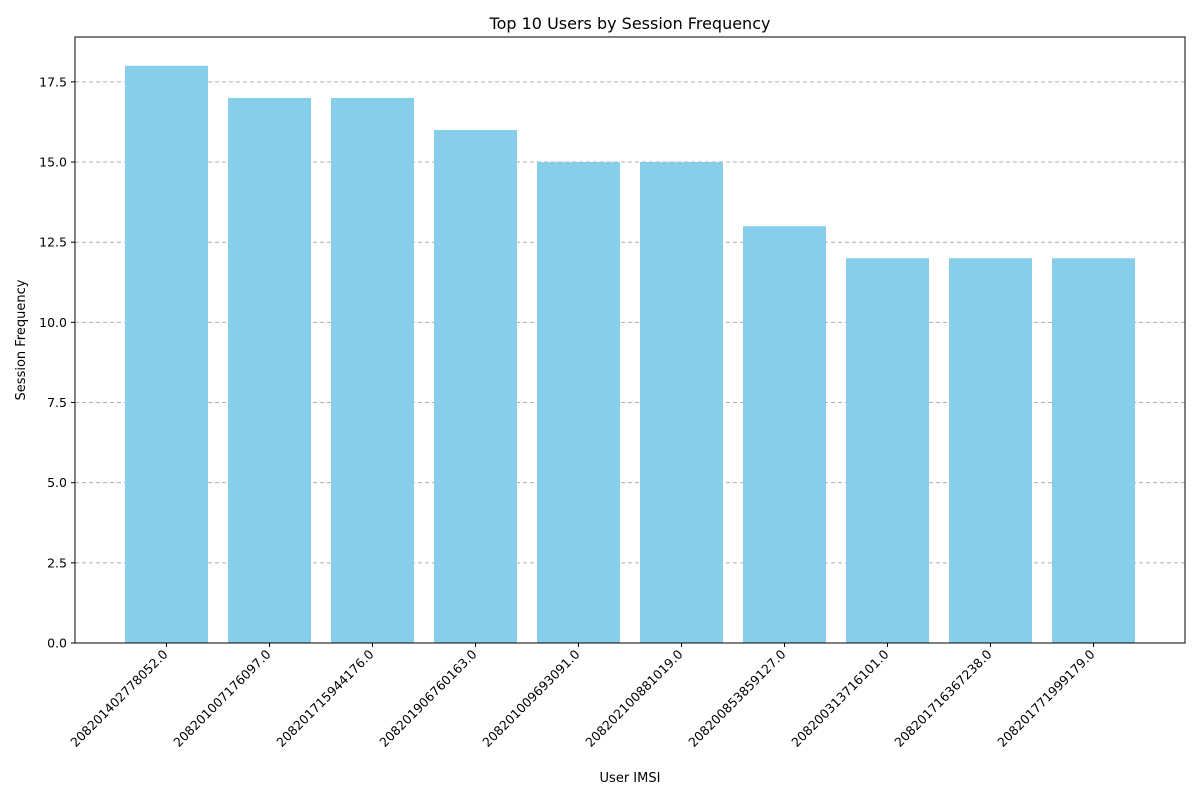 The width and height of the screenshot is (1200, 800). Describe the element at coordinates (1045, 697) in the screenshot. I see `x-tick-label: 208201771999179.0` at that location.